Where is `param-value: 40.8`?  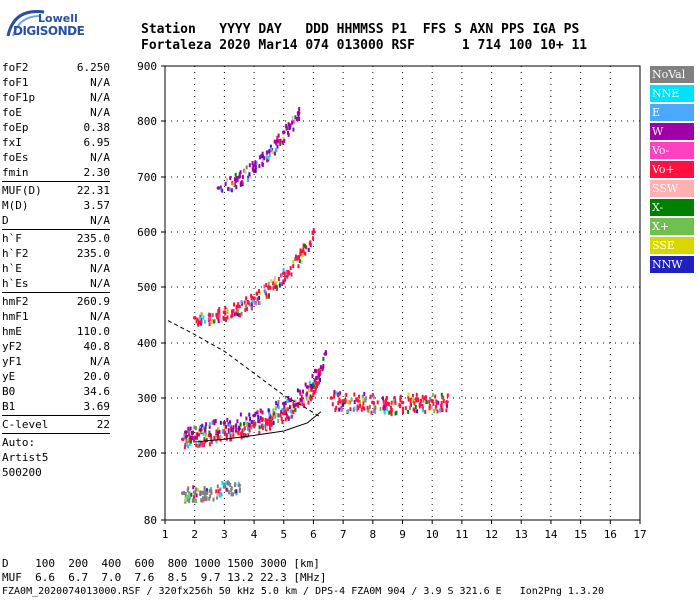
param-value: 40.8 is located at coordinates (97, 346).